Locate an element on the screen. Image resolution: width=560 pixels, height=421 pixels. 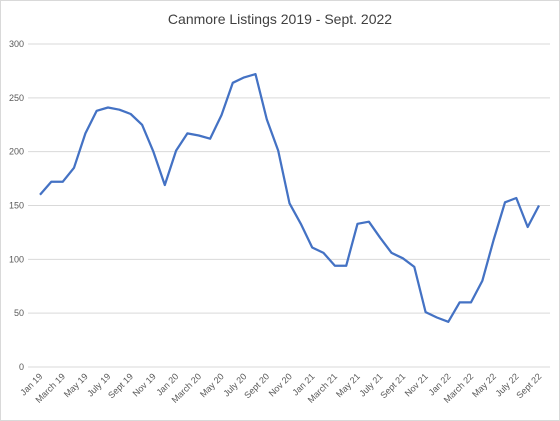
y-tick-label: 50 is located at coordinates (19, 313).